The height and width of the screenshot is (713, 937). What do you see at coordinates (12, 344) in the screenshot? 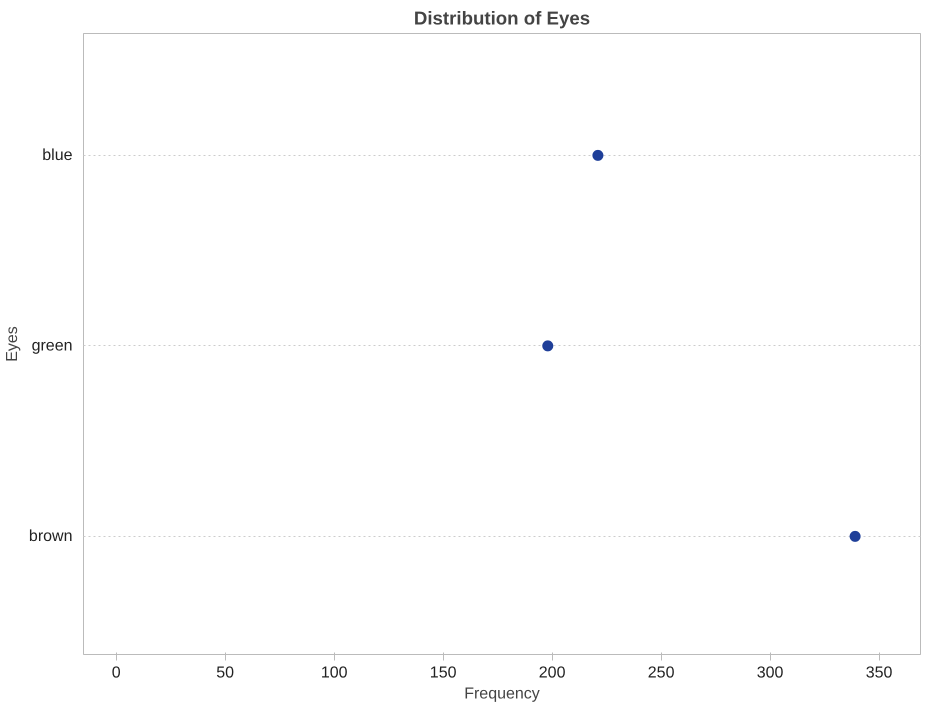
I see `y-axis-title: Eyes` at bounding box center [12, 344].